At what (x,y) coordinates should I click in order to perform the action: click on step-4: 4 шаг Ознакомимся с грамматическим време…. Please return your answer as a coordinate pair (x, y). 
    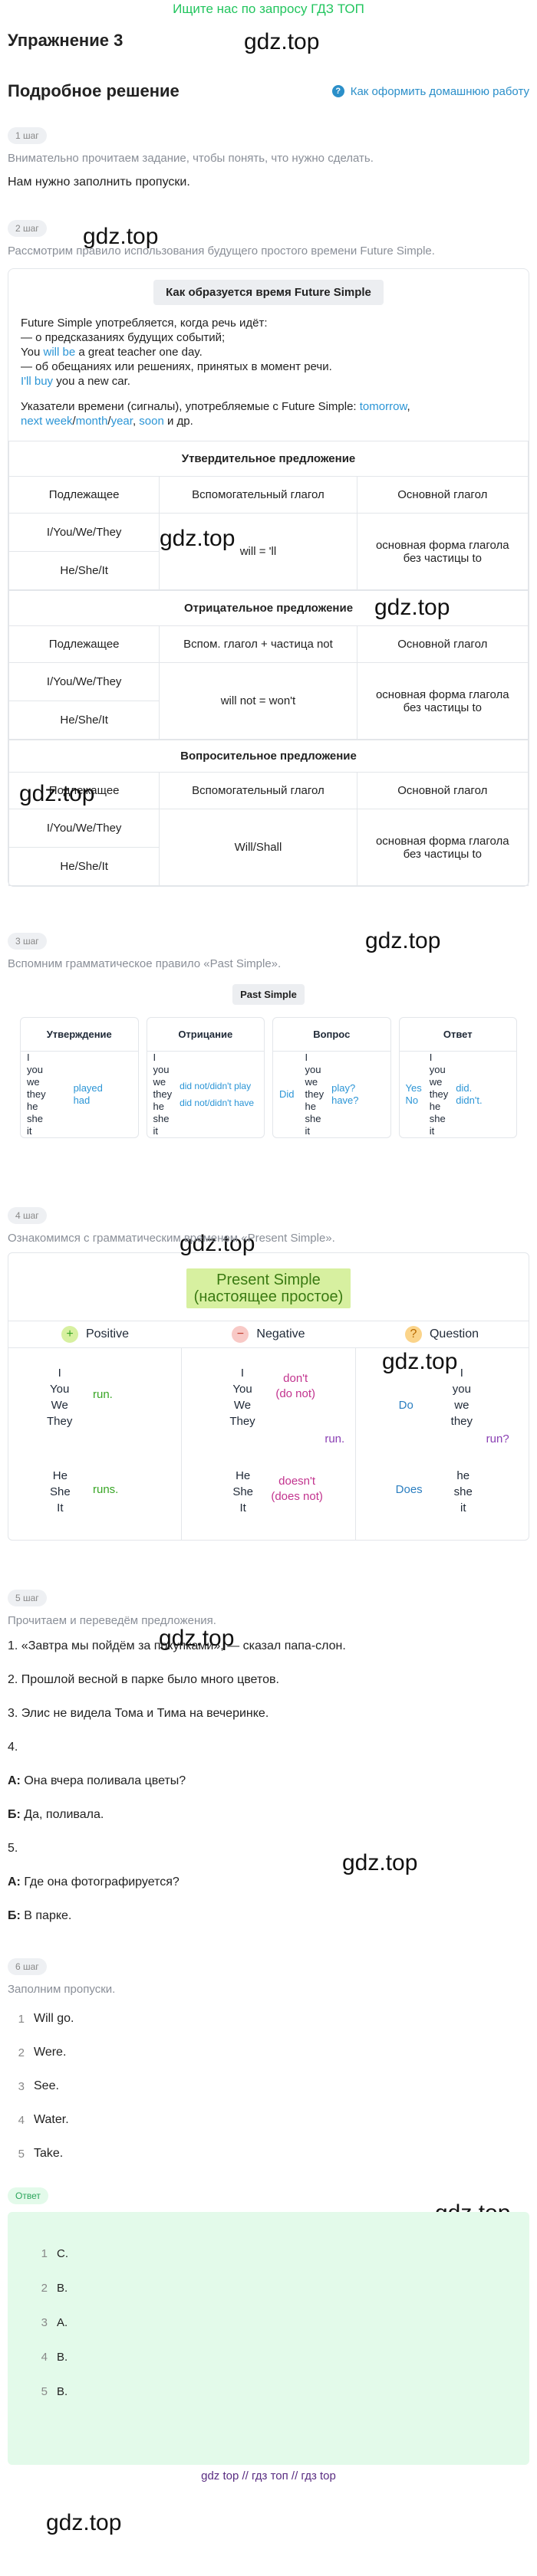
    Looking at the image, I should click on (268, 1226).